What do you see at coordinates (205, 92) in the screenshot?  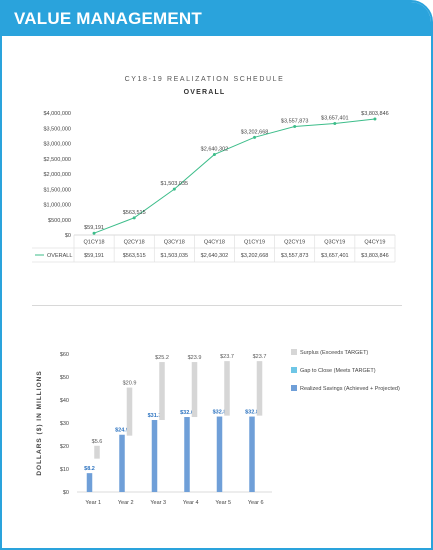 I see `line-chart-subtitle: OVERALL` at bounding box center [205, 92].